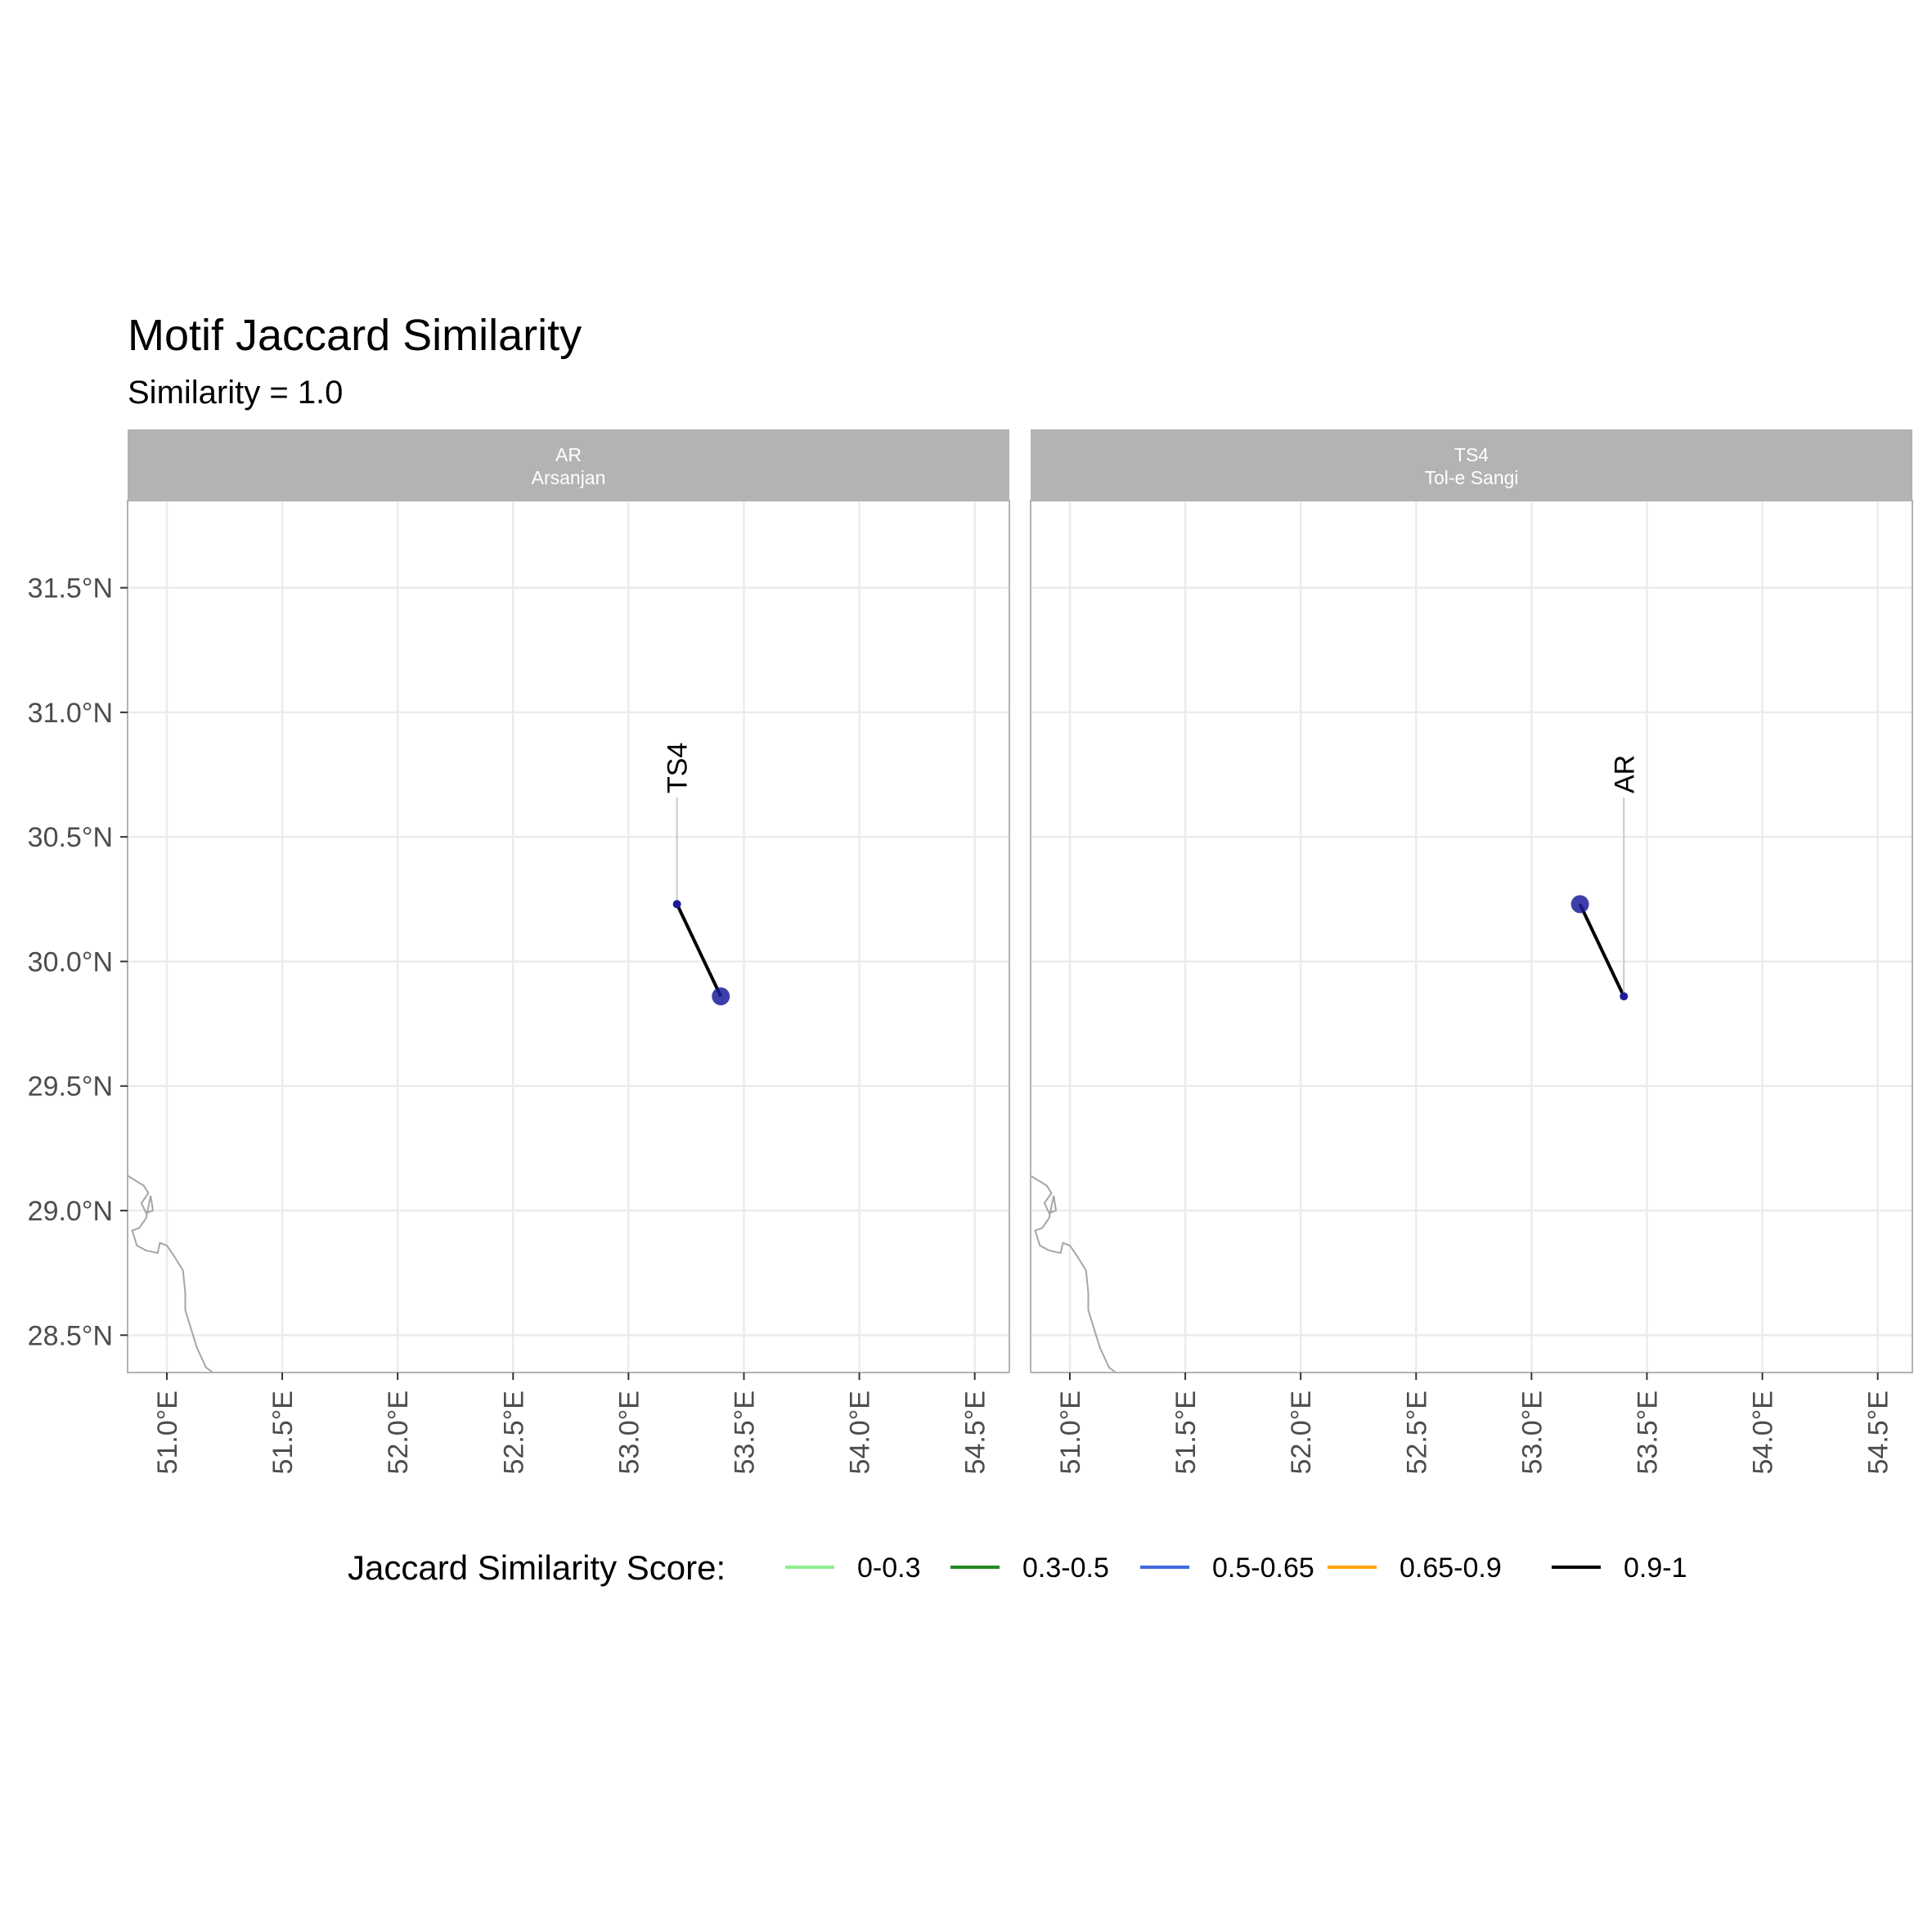  What do you see at coordinates (569, 478) in the screenshot?
I see `strip-site-name: Arsanjan` at bounding box center [569, 478].